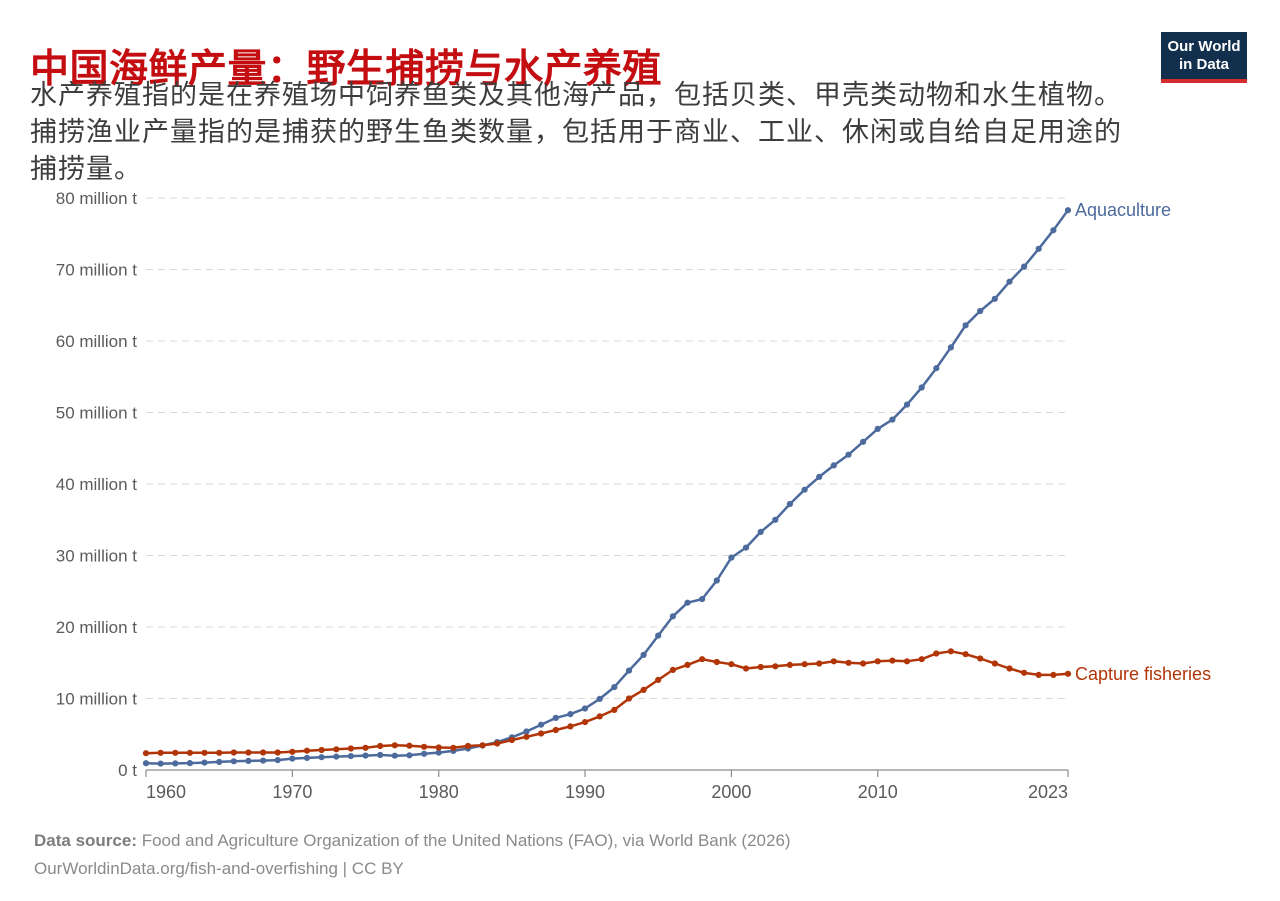 The image size is (1280, 901). What do you see at coordinates (97, 341) in the screenshot?
I see `y-tick-label: 60 million t` at bounding box center [97, 341].